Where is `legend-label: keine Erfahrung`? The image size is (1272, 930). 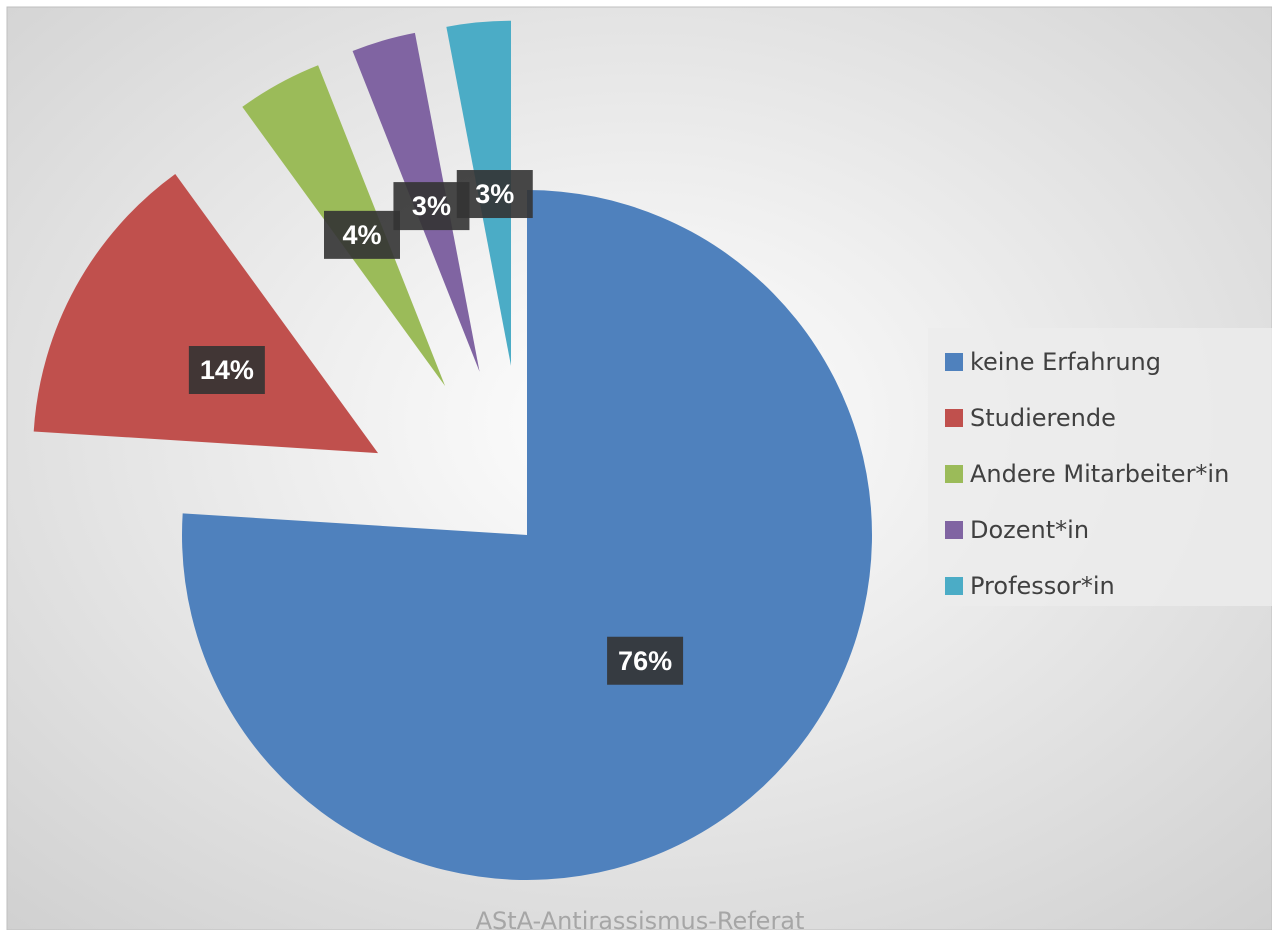
legend-label: keine Erfahrung is located at coordinates (1065, 362).